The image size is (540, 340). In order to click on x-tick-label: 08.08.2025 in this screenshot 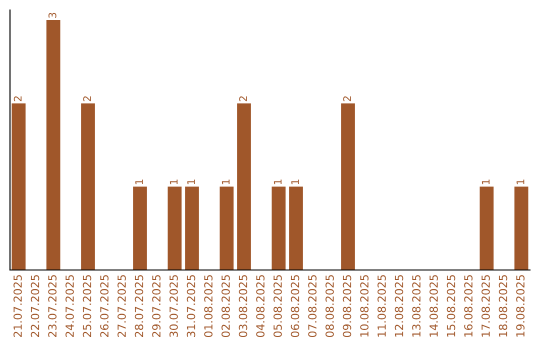, I will do `click(329, 306)`.